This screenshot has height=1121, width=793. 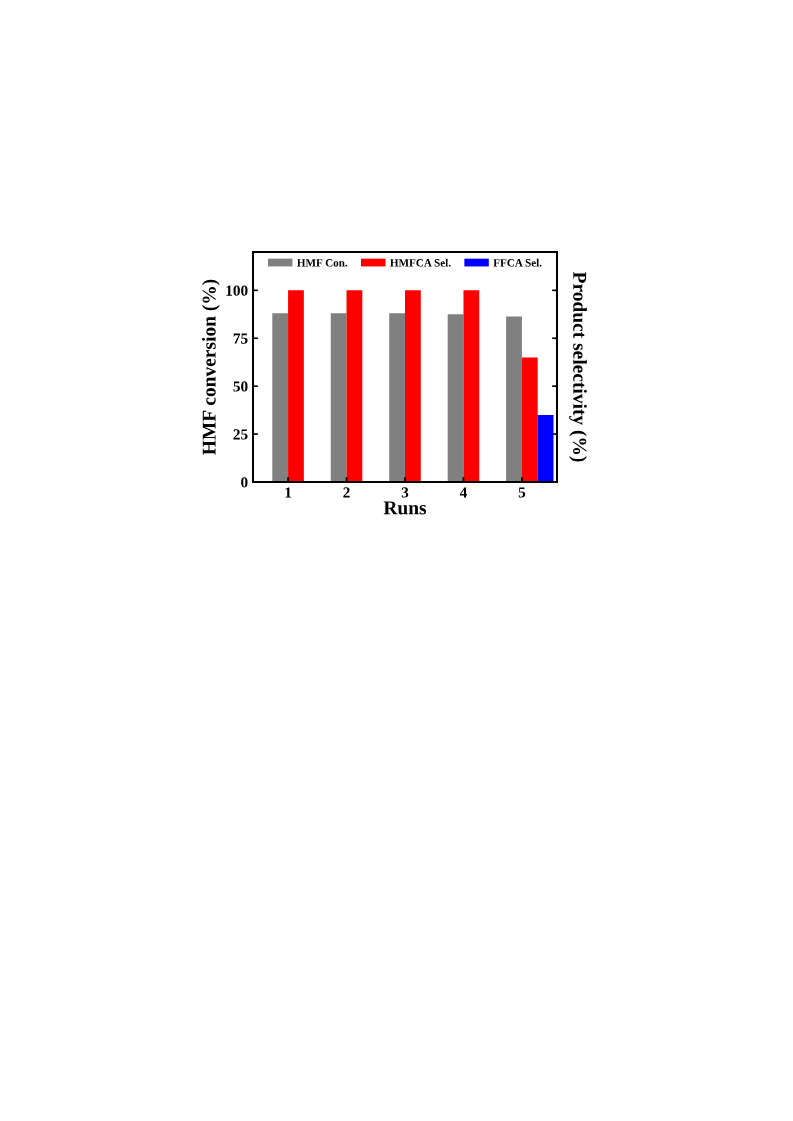 I want to click on y-tick-label: 100, so click(x=237, y=290).